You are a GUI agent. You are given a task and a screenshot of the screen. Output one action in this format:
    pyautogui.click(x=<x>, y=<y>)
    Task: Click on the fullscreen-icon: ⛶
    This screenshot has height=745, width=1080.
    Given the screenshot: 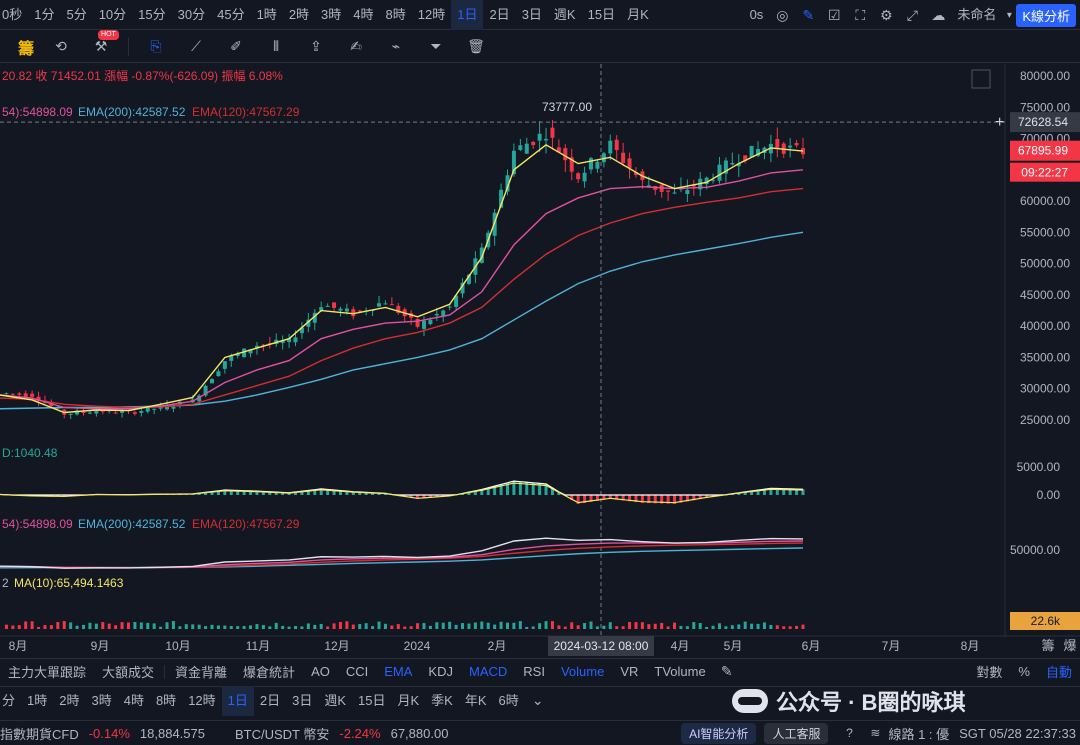 What is the action you would take?
    pyautogui.click(x=860, y=14)
    